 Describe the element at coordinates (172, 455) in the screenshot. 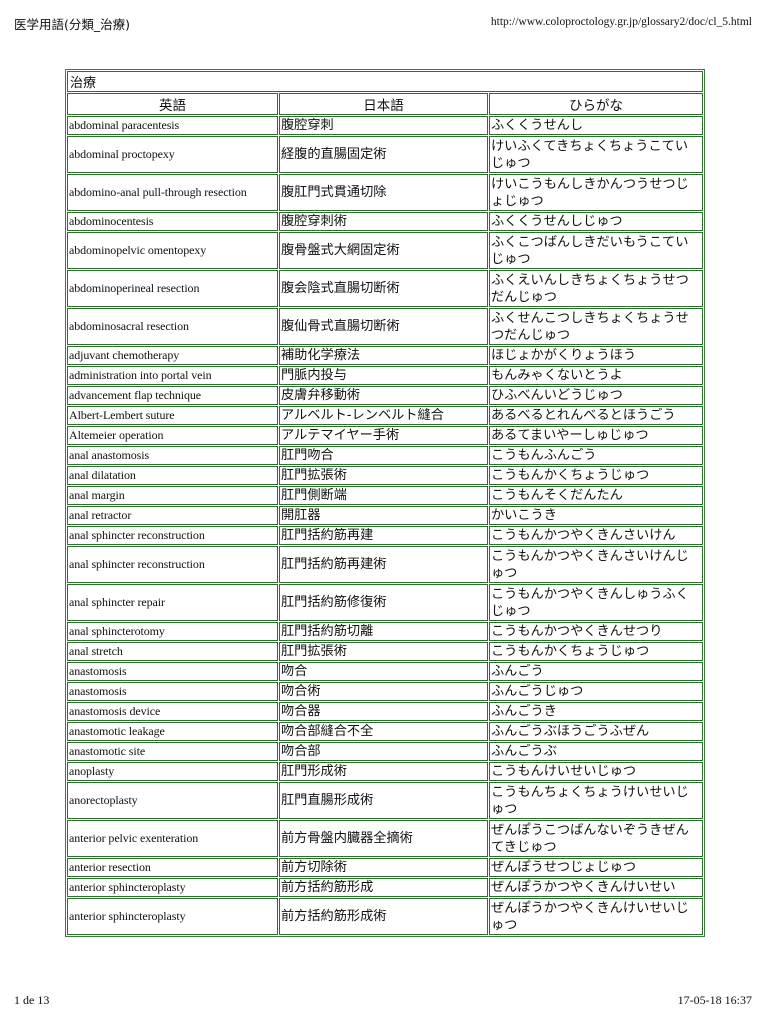

I see `cell-english: anal anastomosis` at that location.